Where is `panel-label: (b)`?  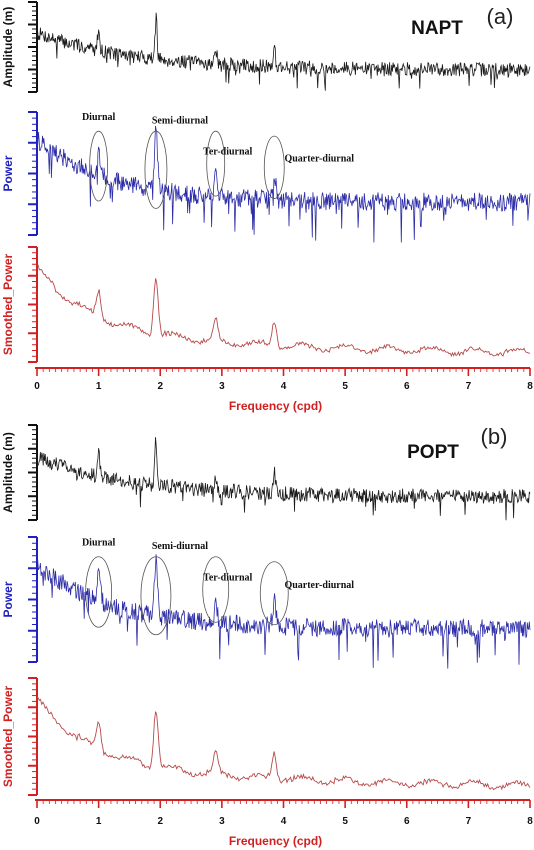 panel-label: (b) is located at coordinates (494, 436).